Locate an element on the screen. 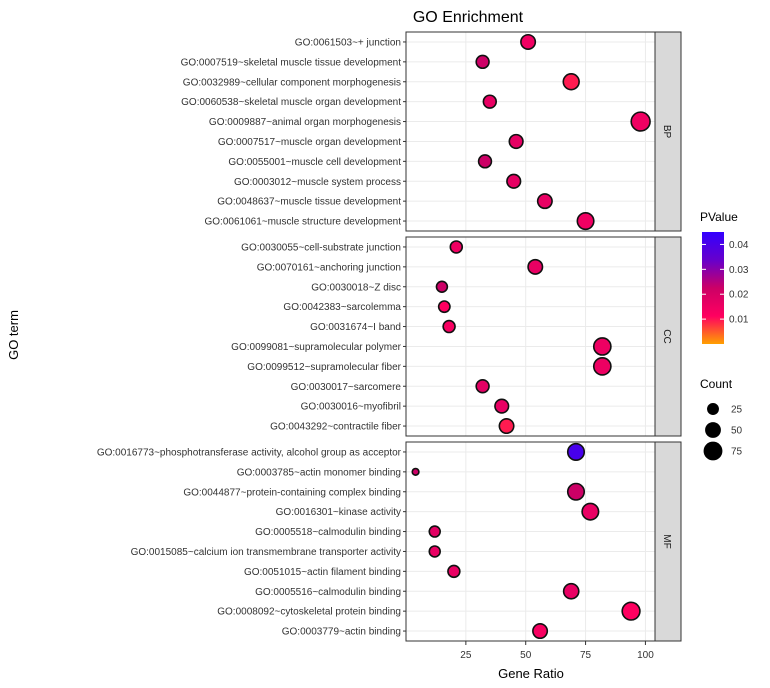  x-tick-label: 75 is located at coordinates (586, 655).